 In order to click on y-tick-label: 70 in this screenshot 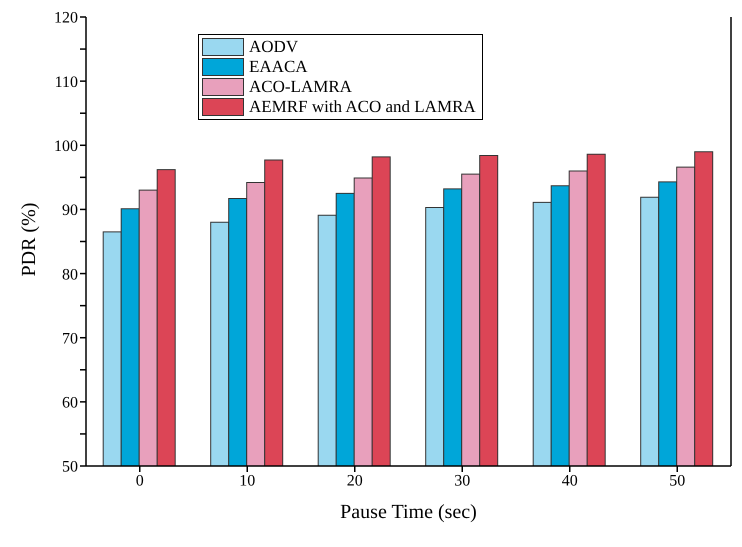, I will do `click(70, 339)`.